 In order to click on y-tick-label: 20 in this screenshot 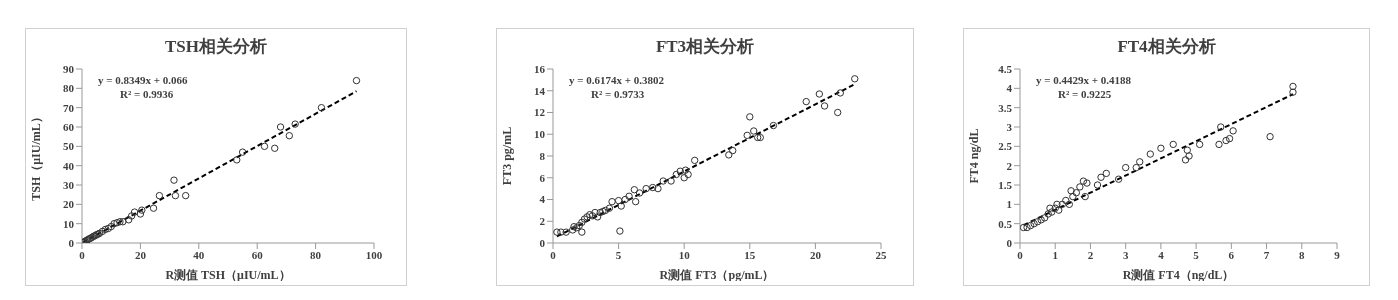, I will do `click(69, 204)`.